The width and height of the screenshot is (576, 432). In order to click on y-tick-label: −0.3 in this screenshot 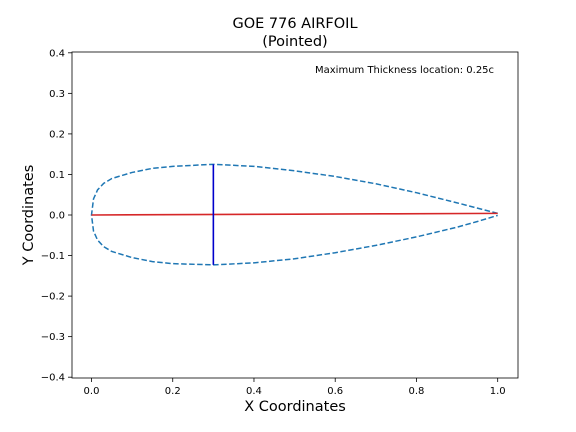, I will do `click(53, 337)`.